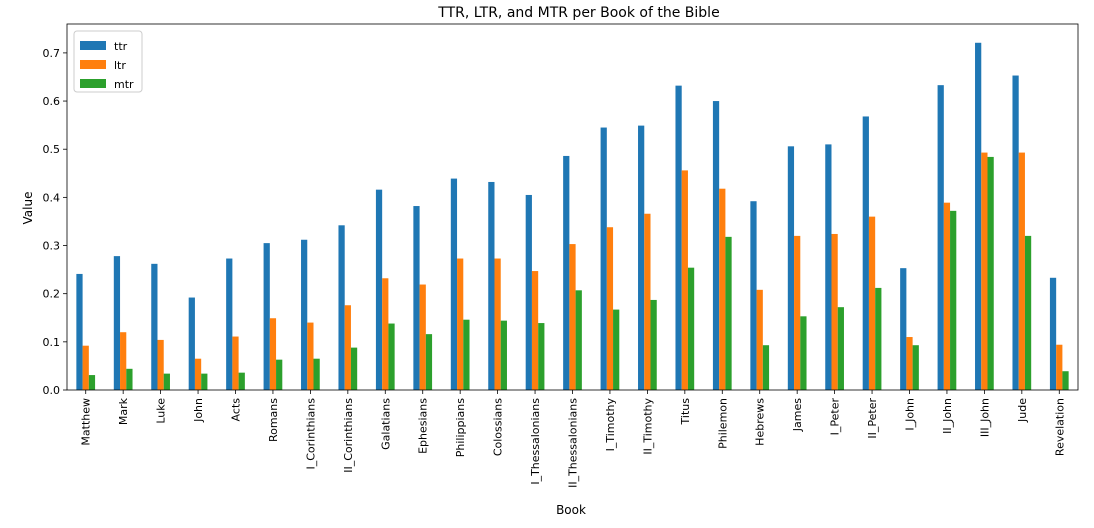  I want to click on x-tick-label: I_Corinthians, so click(310, 434).